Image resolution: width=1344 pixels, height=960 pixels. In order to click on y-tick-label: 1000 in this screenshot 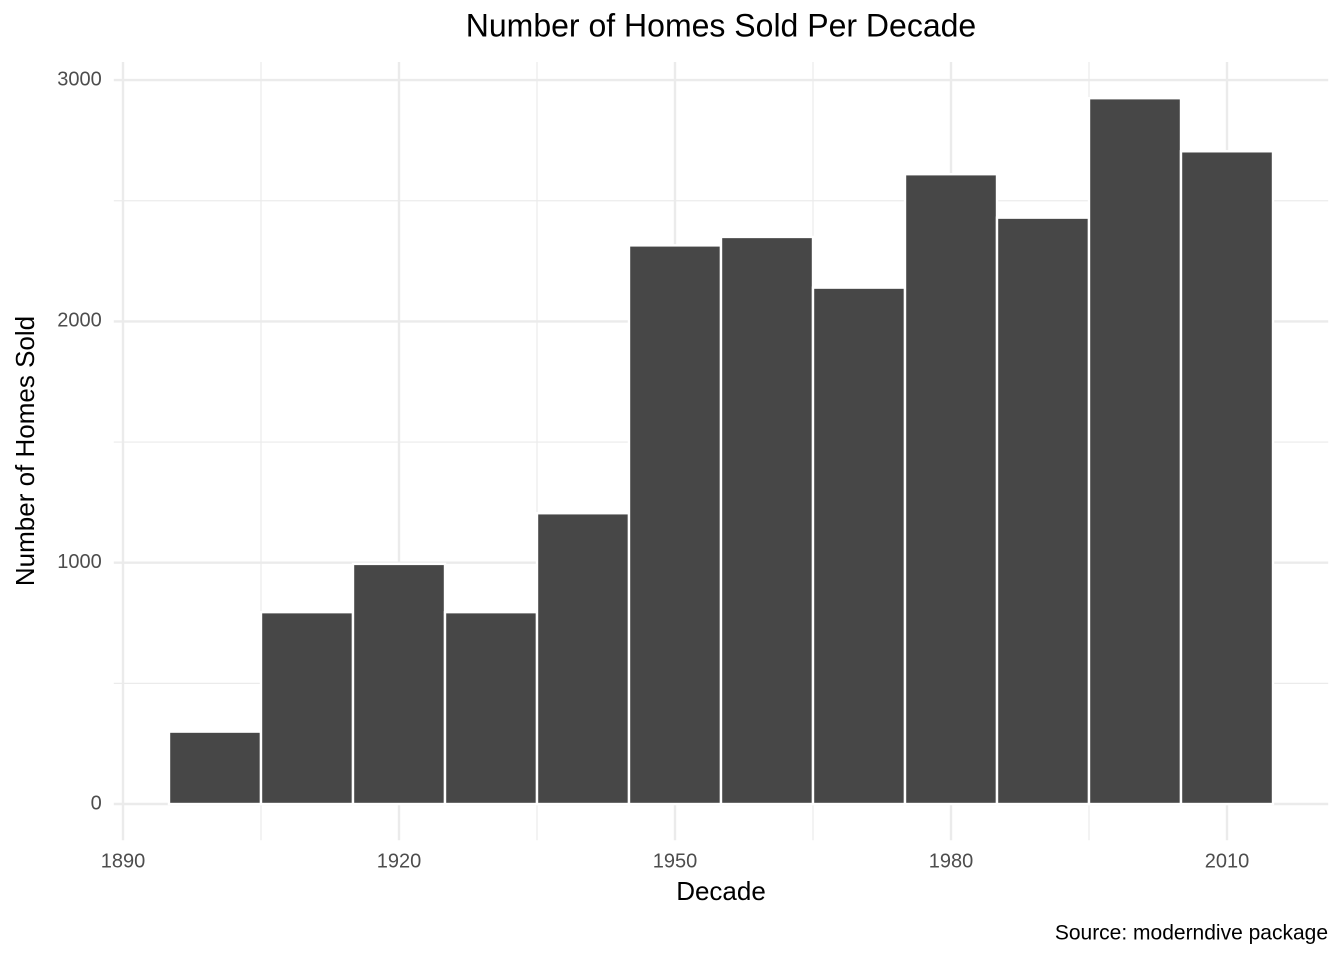, I will do `click(79, 562)`.